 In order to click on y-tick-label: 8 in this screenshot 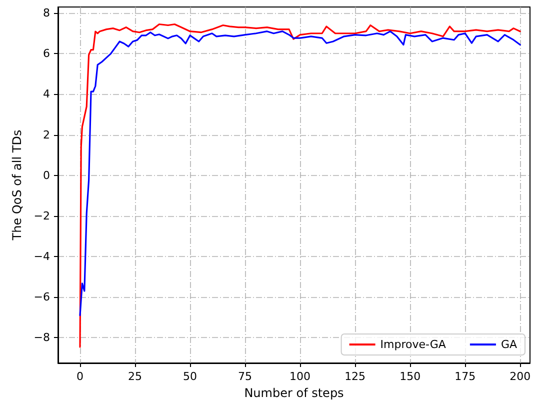, I will do `click(46, 13)`.